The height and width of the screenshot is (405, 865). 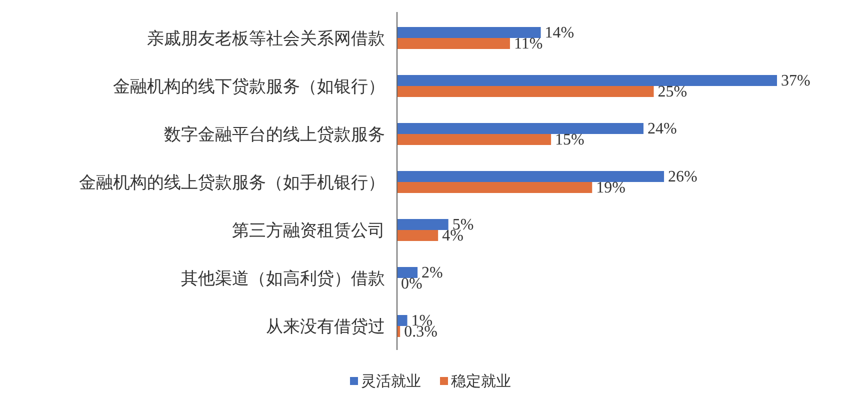 What do you see at coordinates (528, 44) in the screenshot?
I see `data-label: 11%` at bounding box center [528, 44].